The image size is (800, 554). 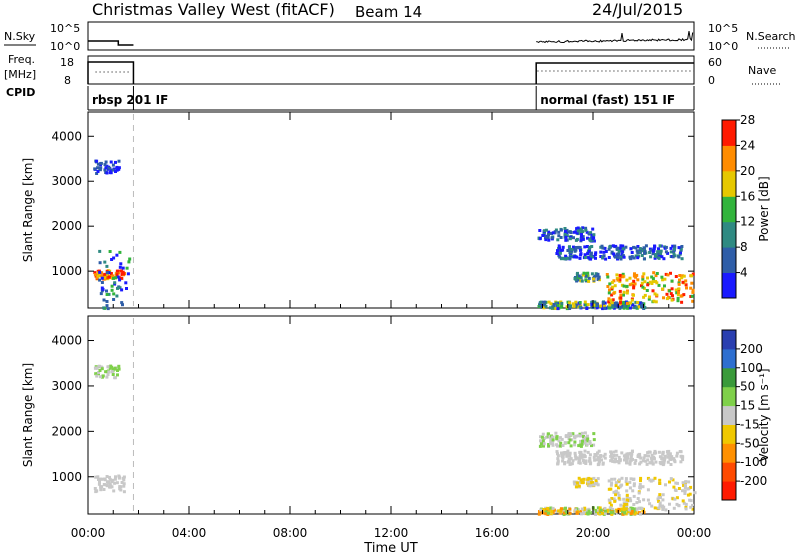 What do you see at coordinates (615, 37) in the screenshot?
I see `nsky-trace-line` at bounding box center [615, 37].